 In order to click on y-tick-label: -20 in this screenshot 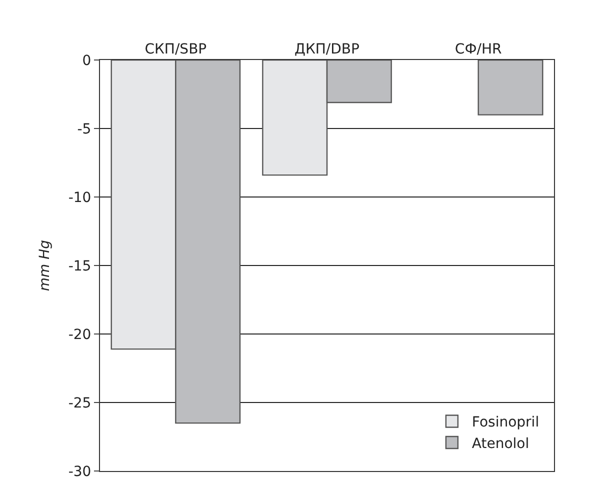, I will do `click(80, 334)`.